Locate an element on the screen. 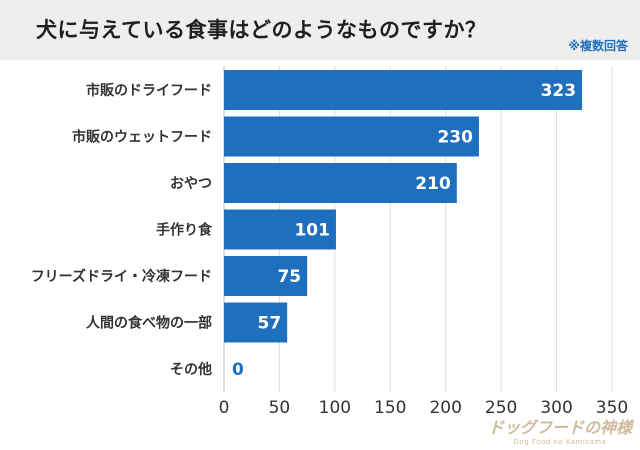 This screenshot has width=640, height=450. x-tick-label: 200 is located at coordinates (445, 408).